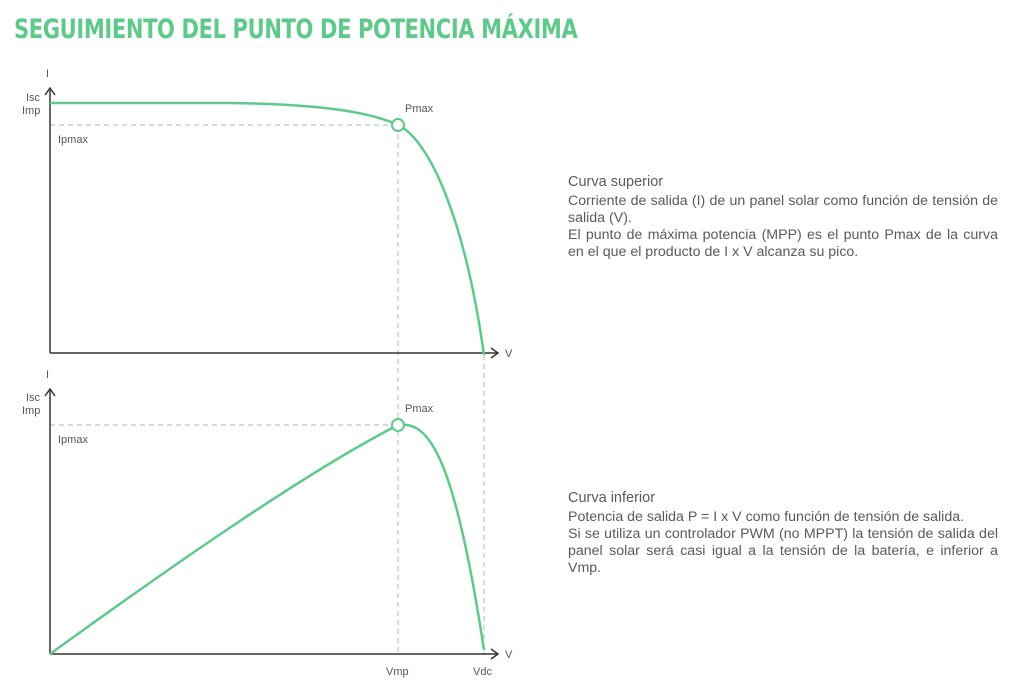 The width and height of the screenshot is (1026, 697). What do you see at coordinates (73, 440) in the screenshot?
I see `bottom-ipmax-label: Ipmax` at bounding box center [73, 440].